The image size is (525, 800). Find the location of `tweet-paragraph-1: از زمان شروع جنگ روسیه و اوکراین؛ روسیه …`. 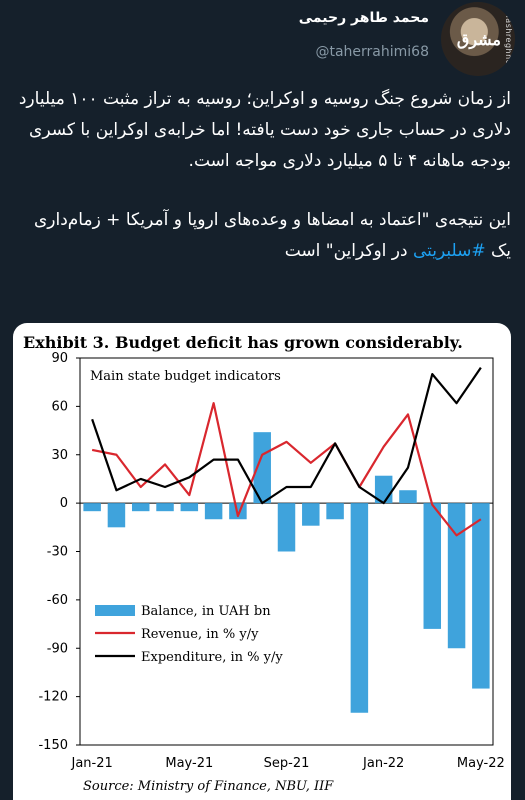

tweet-paragraph-1: از زمان شروع جنگ روسیه و اوکراین؛ روسیه … is located at coordinates (264, 130).